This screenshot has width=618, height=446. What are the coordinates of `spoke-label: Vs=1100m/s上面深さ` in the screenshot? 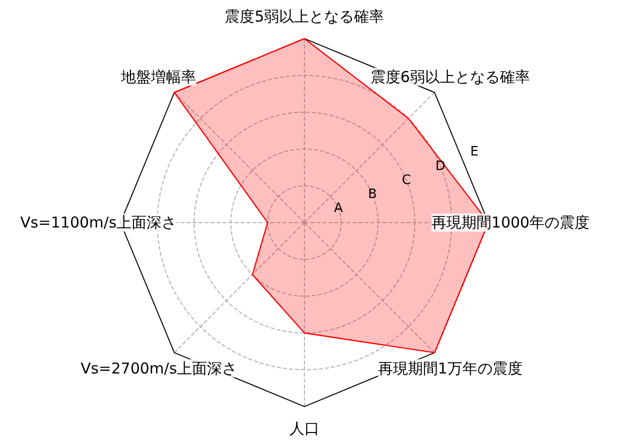 It's located at (98, 223).